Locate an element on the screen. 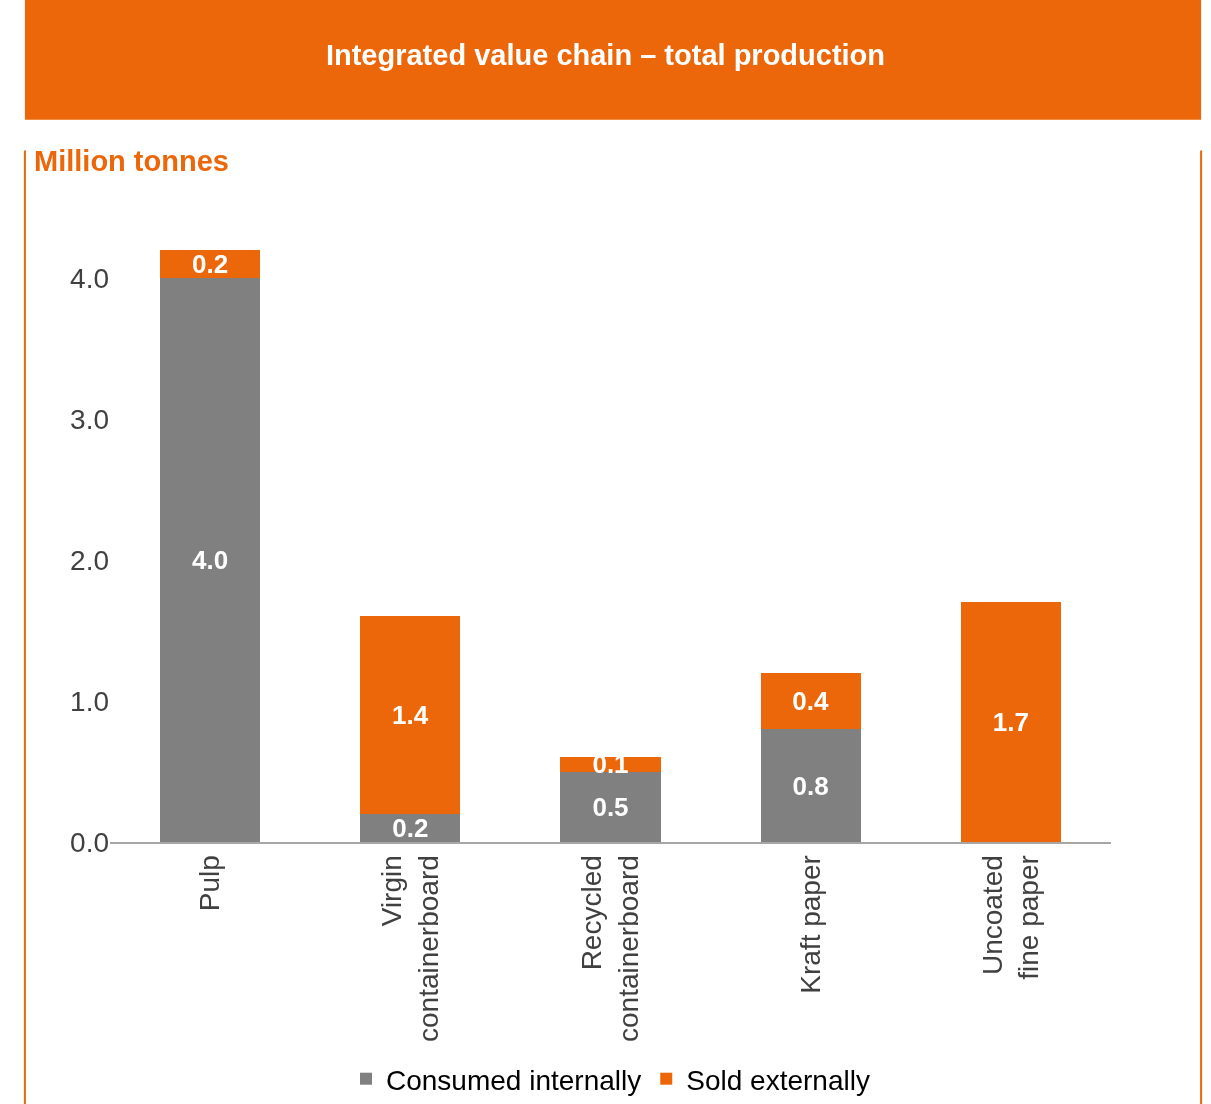  x-tick-label: Virgin containerboard is located at coordinates (410, 949).